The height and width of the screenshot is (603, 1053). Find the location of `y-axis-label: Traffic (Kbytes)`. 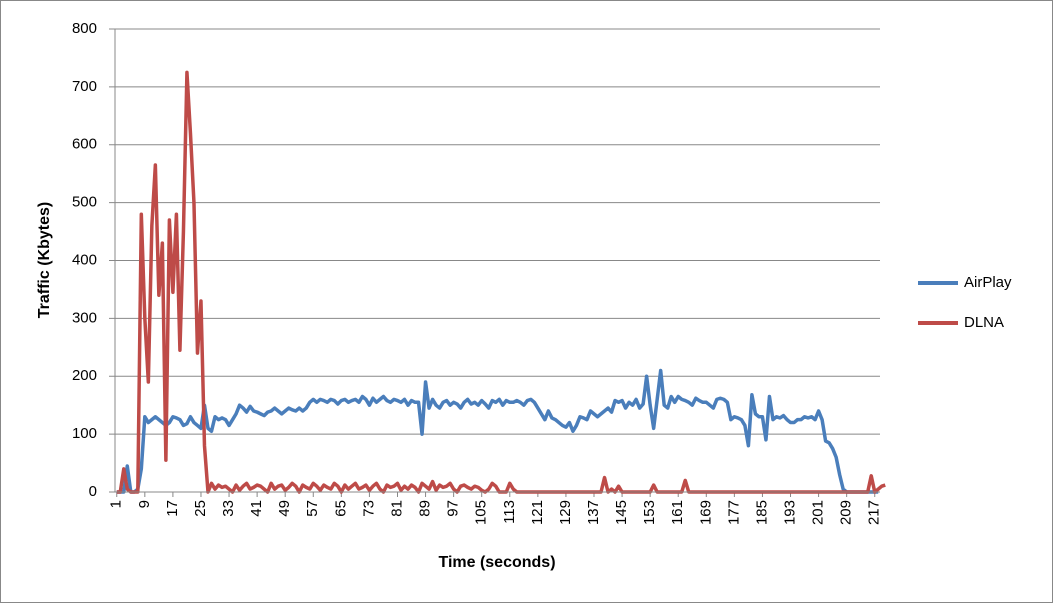

y-axis-label: Traffic (Kbytes) is located at coordinates (44, 260).